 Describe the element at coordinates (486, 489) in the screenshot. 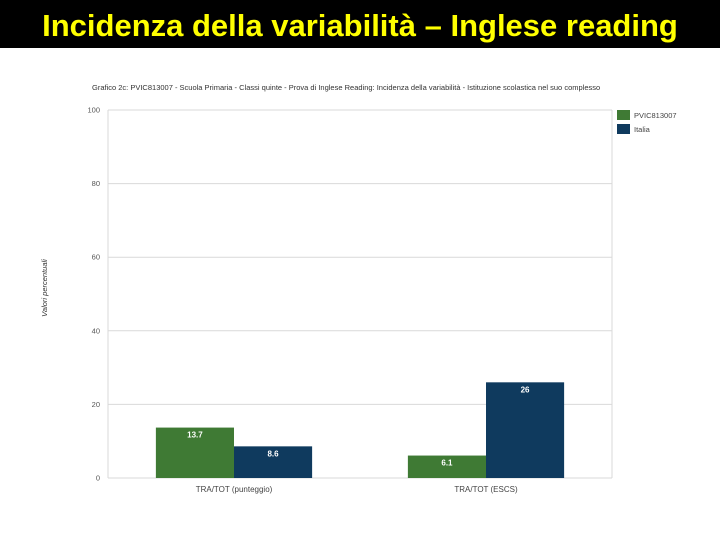

I see `category-label: TRA/TOT (ESCS)` at that location.